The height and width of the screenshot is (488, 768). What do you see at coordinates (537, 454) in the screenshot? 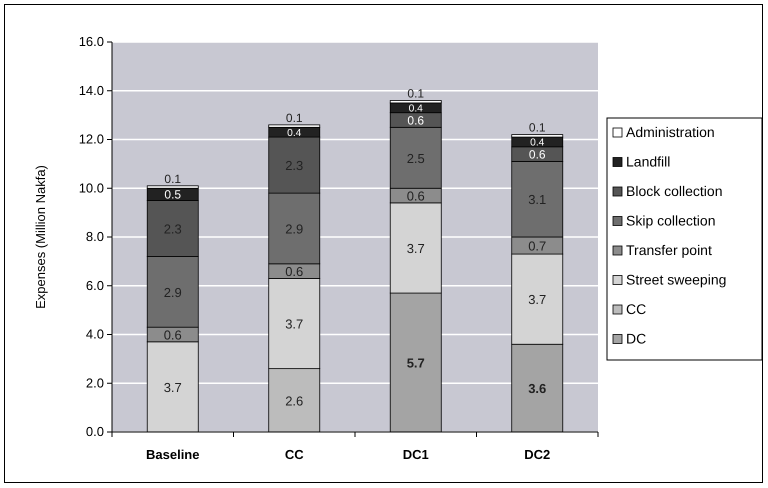
I see `x-tick-label: DC2` at bounding box center [537, 454].